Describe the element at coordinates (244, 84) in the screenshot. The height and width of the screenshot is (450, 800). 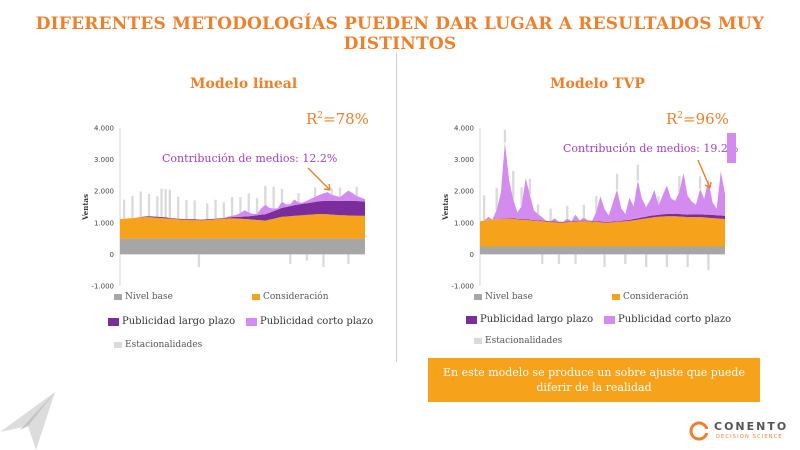
I see `panel-title-lineal: Modelo lineal` at that location.